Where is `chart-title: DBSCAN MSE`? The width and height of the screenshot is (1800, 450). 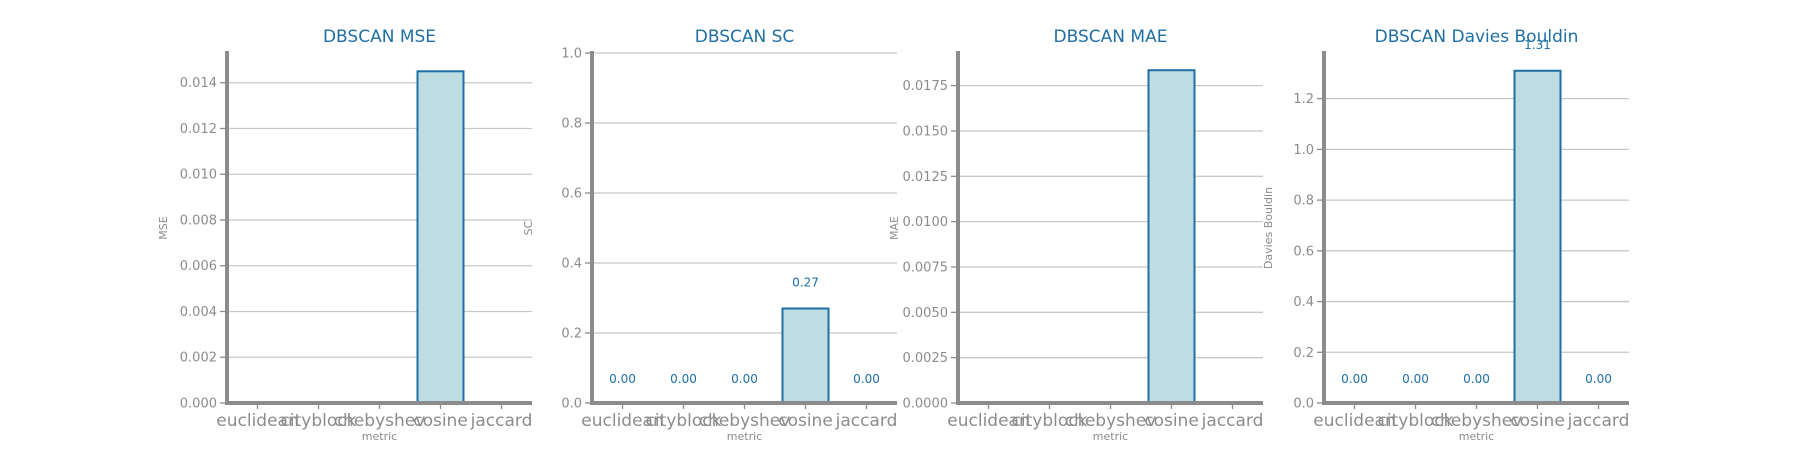 chart-title: DBSCAN MSE is located at coordinates (379, 37).